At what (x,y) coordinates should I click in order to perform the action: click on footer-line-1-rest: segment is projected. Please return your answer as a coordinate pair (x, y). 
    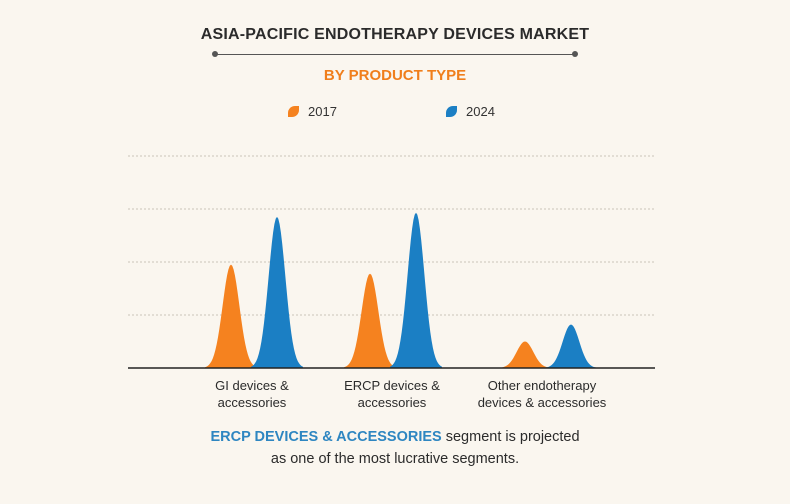
    Looking at the image, I should click on (510, 437).